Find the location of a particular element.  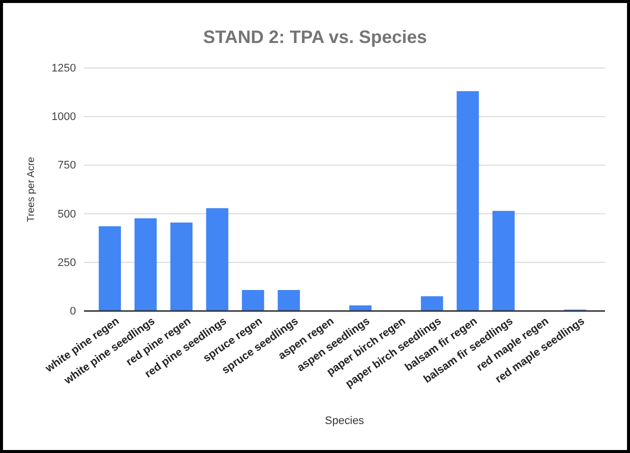

y-axis-title: Trees per Acre is located at coordinates (31, 189).